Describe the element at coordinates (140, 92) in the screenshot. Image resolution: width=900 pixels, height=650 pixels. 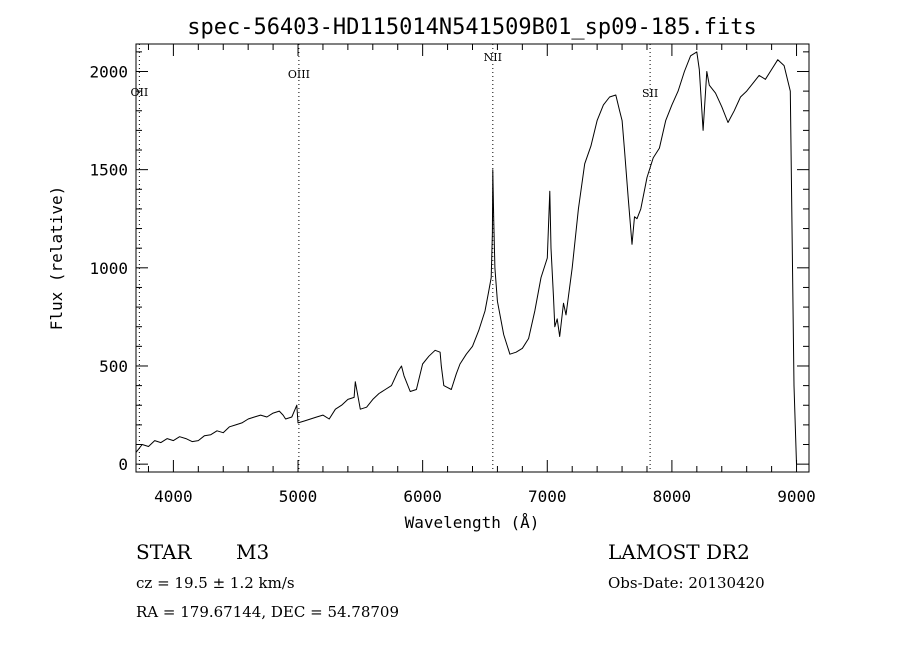
I see `line-marker-label: OII` at that location.